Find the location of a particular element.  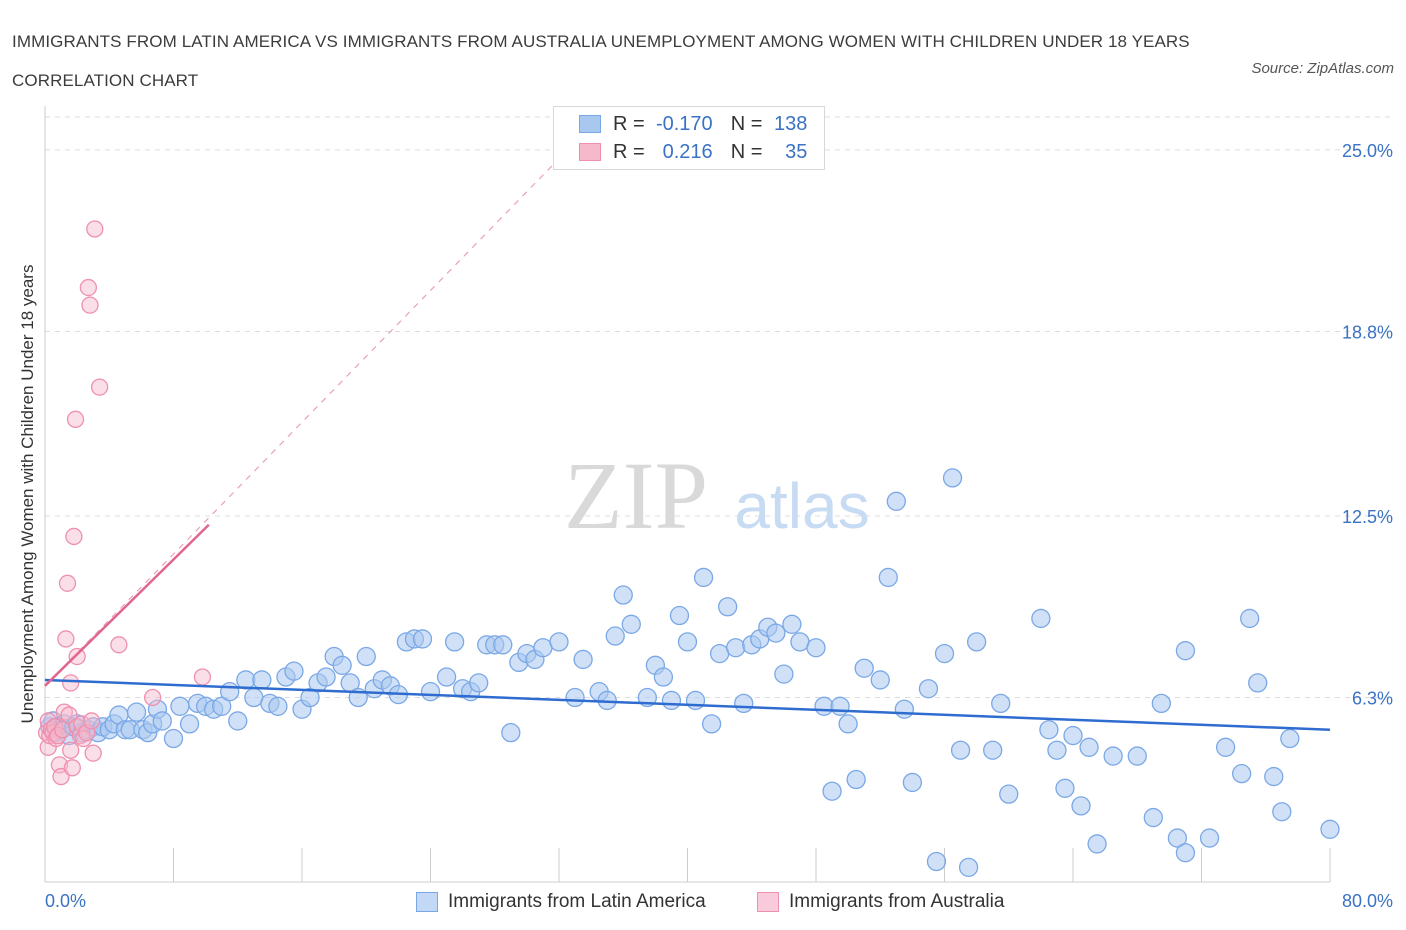

legend-row-australia: R = 0.216 N = 35 is located at coordinates (693, 152).